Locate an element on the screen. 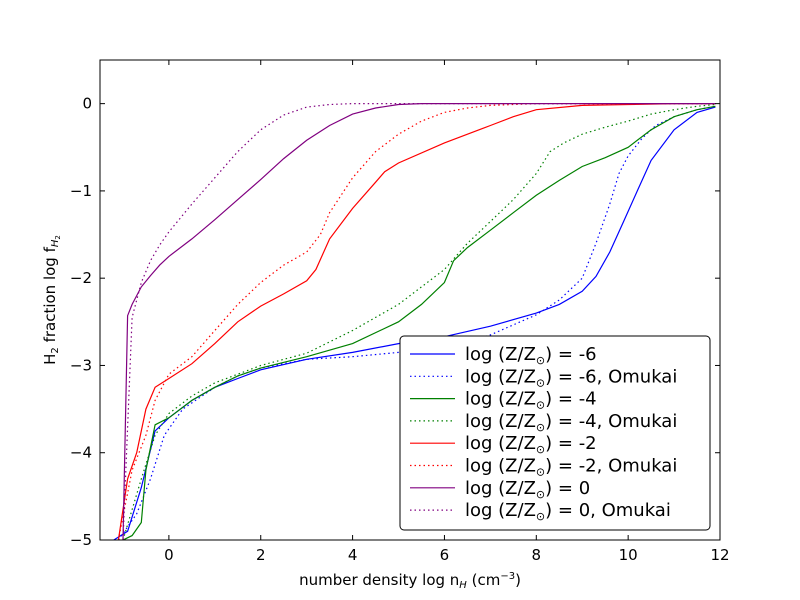  x-tick-label: 0 is located at coordinates (169, 555).